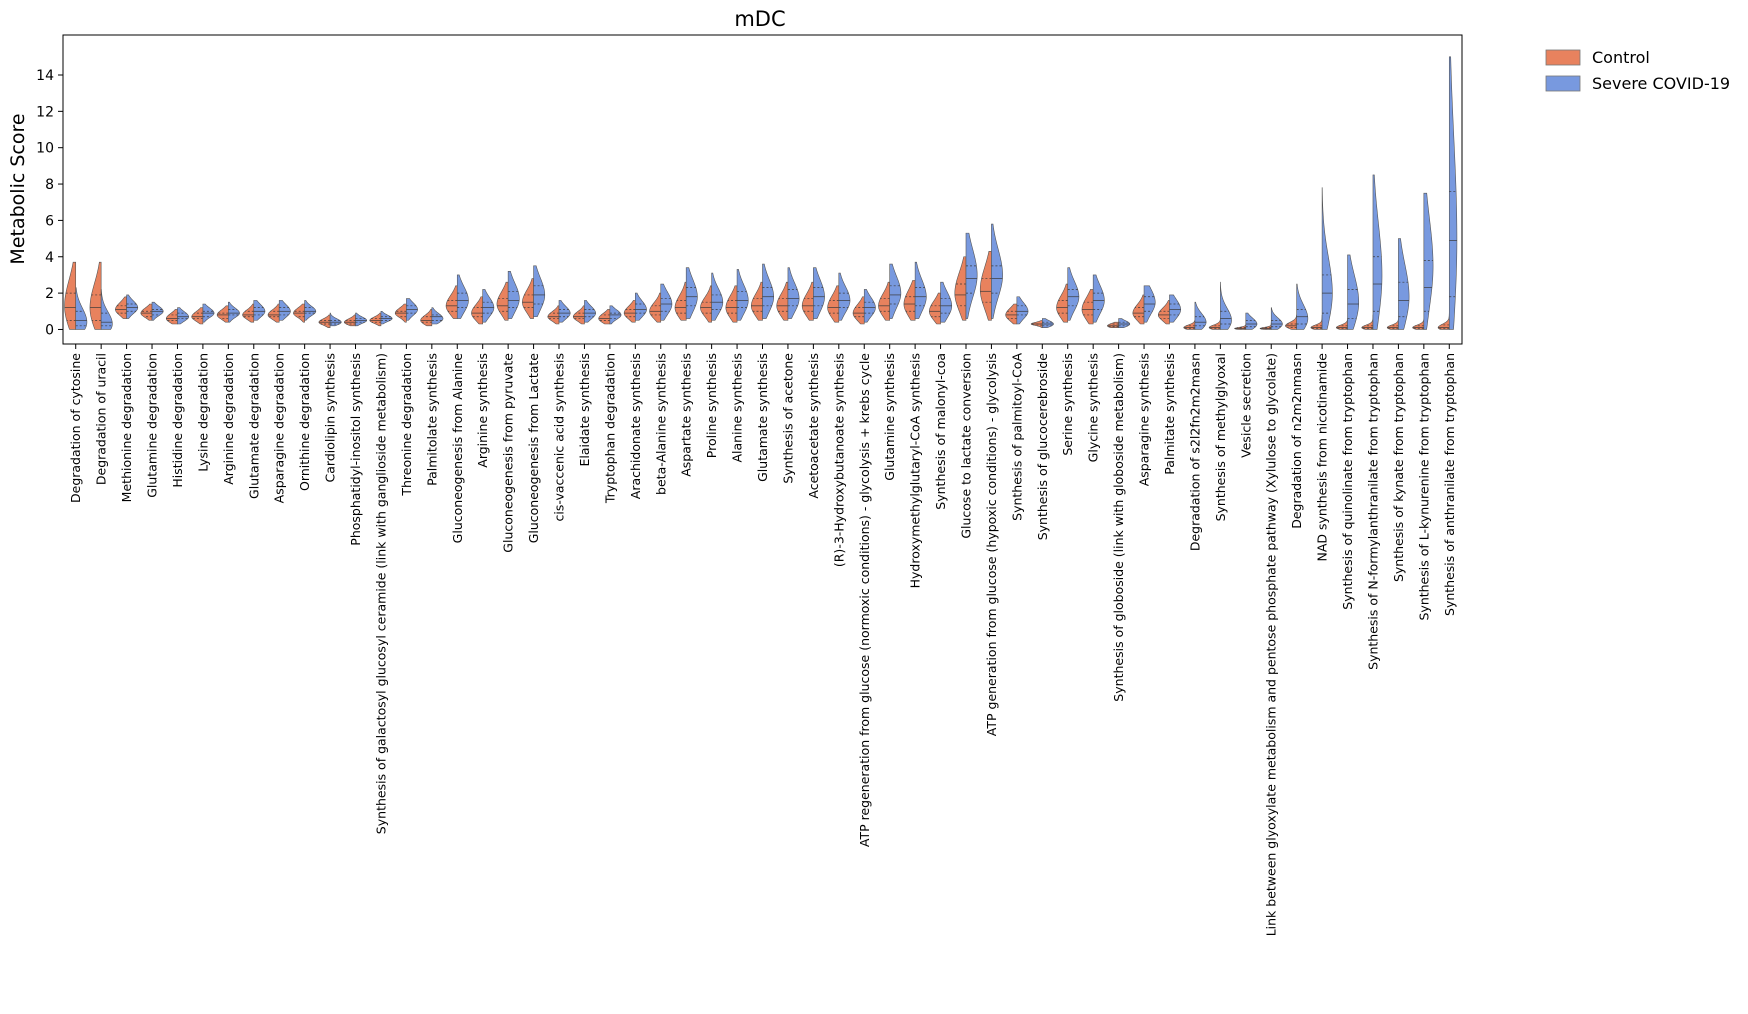 The image size is (1748, 1014). I want to click on violin-control-48-body, so click(1291, 322).